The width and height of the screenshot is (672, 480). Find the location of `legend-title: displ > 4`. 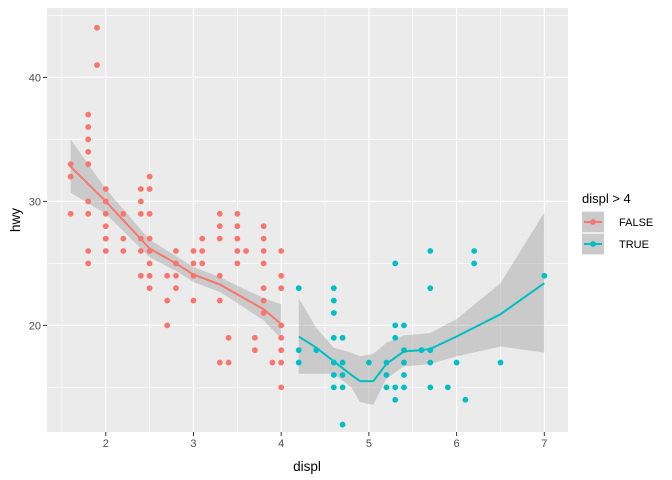

legend-title: displ > 4 is located at coordinates (606, 198).